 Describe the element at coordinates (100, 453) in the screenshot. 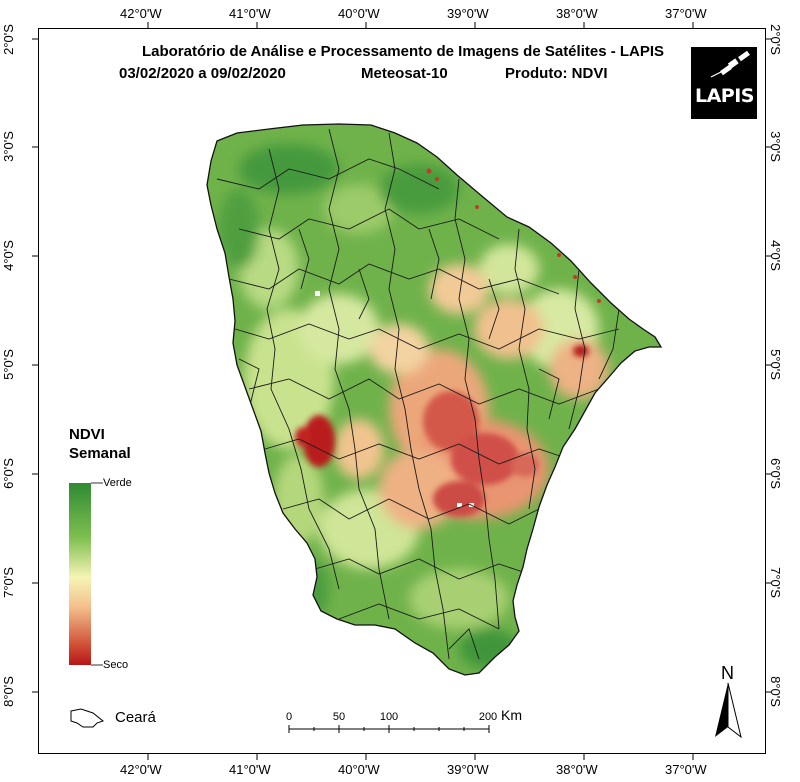

I see `legend-title-line2: Semanal` at that location.